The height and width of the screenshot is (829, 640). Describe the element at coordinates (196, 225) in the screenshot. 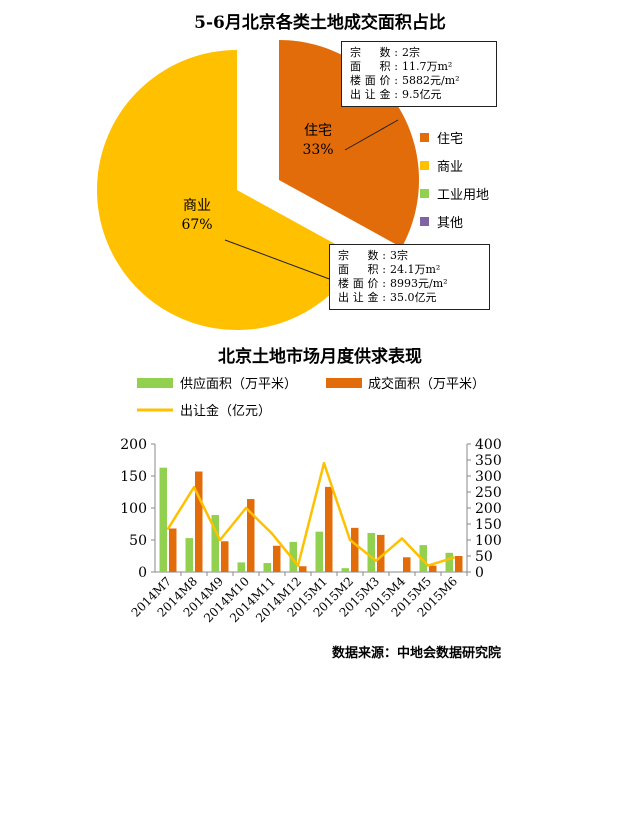

I see `slice-percent-commercial: 67%` at that location.